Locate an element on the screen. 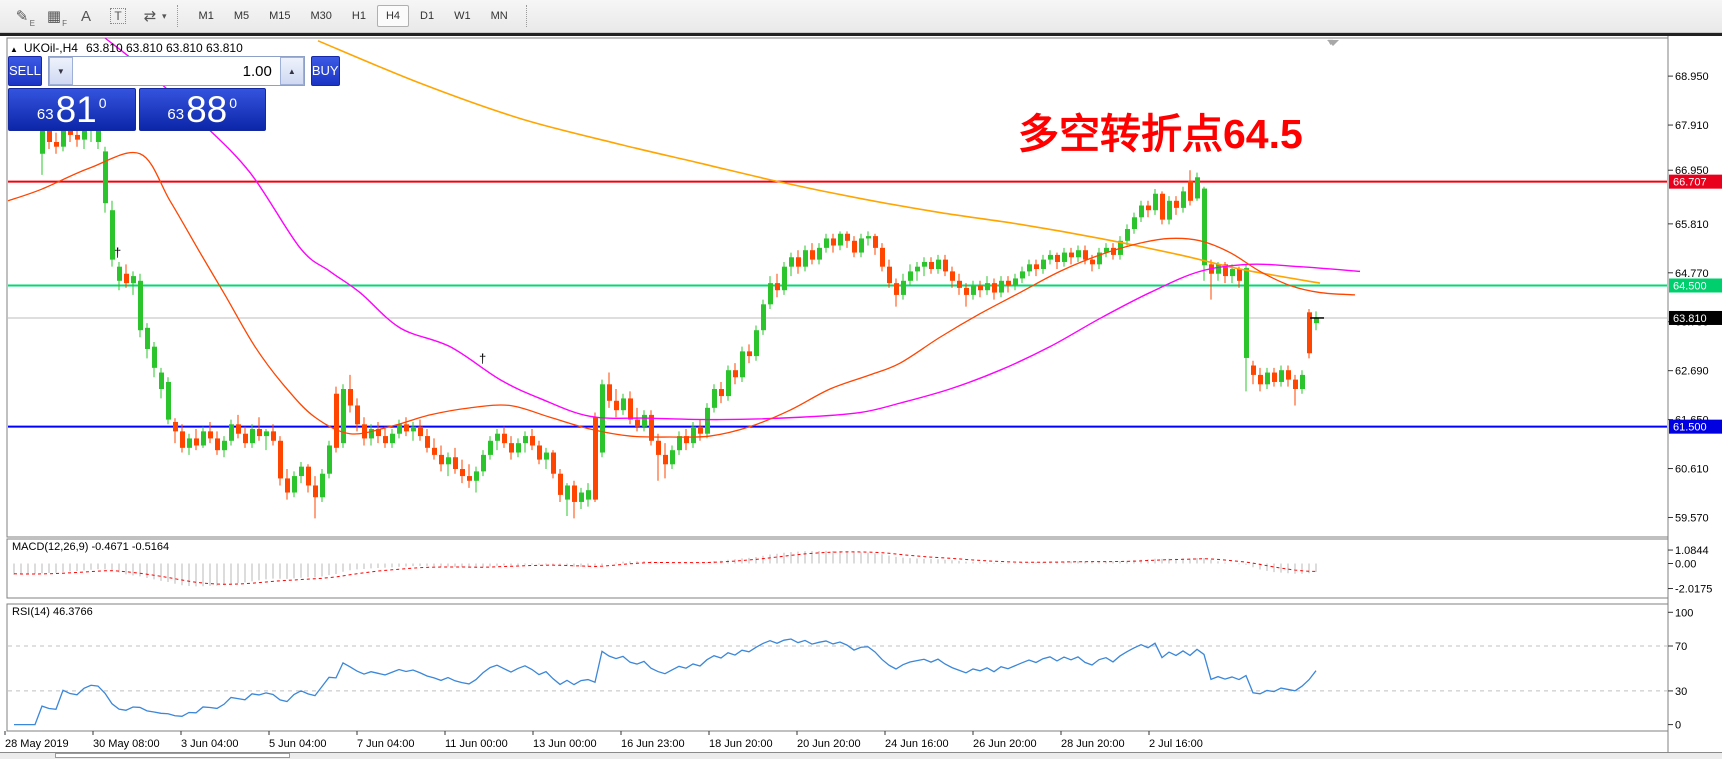 This screenshot has height=759, width=1722. label-glyph: T is located at coordinates (118, 16).